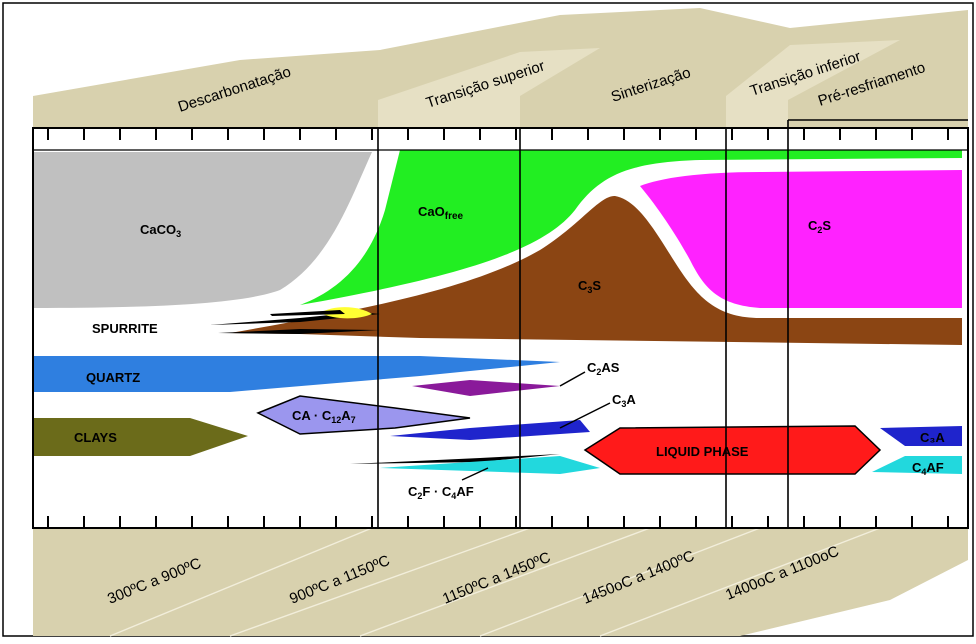 The height and width of the screenshot is (644, 976). I want to click on spurrite-label: SPURRITE, so click(125, 328).